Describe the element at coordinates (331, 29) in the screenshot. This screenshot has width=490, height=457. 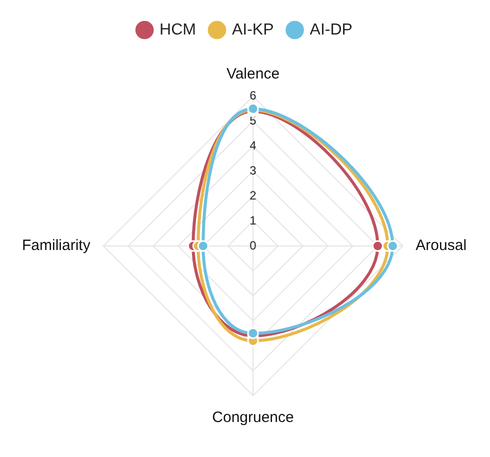
I see `legend-label: AI-DP` at that location.